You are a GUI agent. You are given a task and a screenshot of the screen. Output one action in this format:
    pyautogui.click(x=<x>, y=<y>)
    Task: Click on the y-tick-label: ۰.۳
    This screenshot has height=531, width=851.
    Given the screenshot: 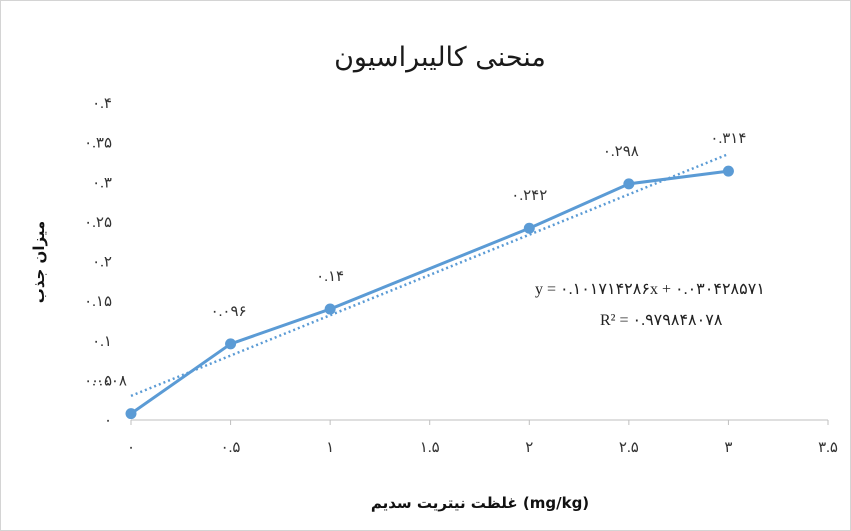 What is the action you would take?
    pyautogui.click(x=102, y=183)
    